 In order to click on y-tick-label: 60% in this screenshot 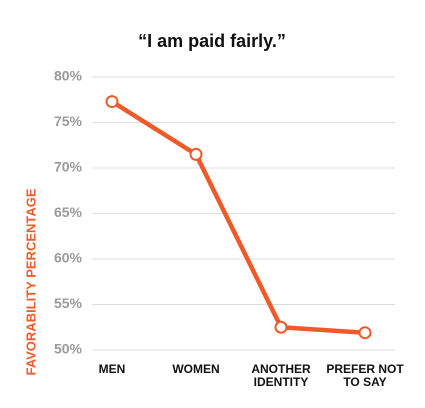, I will do `click(68, 258)`.